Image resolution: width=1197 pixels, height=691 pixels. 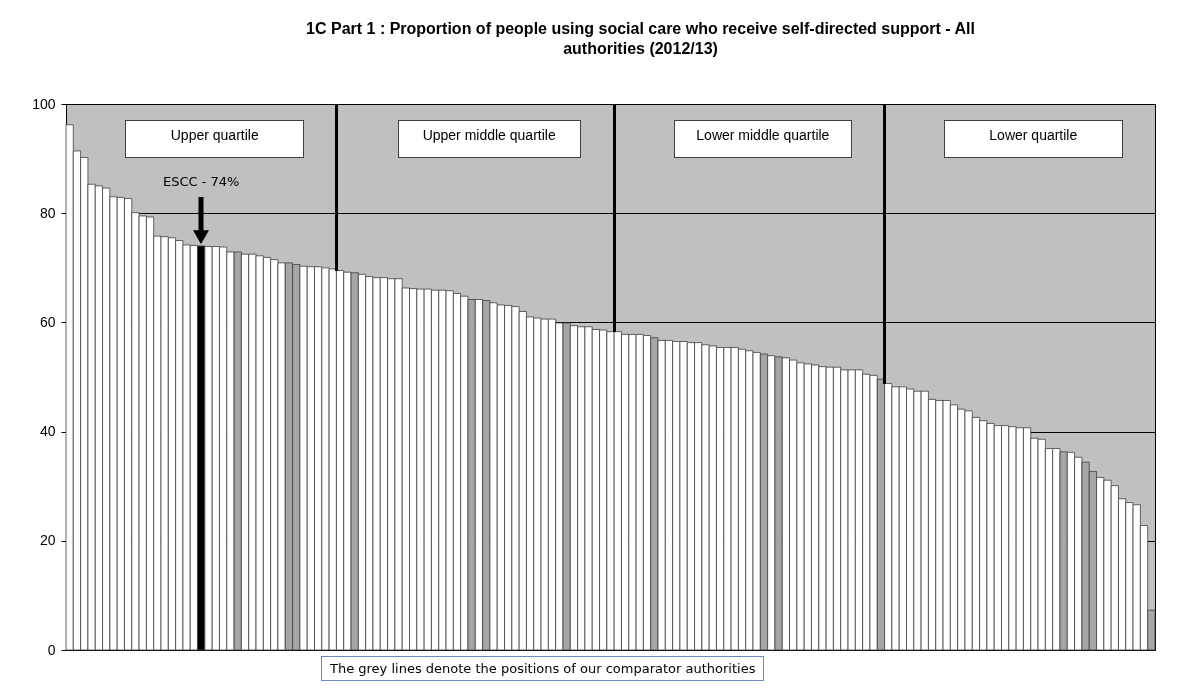 What do you see at coordinates (214, 139) in the screenshot?
I see `label-box: Upper quartile` at bounding box center [214, 139].